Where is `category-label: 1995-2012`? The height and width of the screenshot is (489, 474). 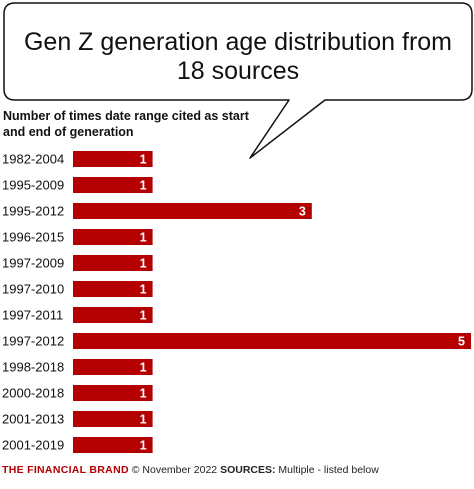 category-label: 1995-2012 is located at coordinates (33, 211).